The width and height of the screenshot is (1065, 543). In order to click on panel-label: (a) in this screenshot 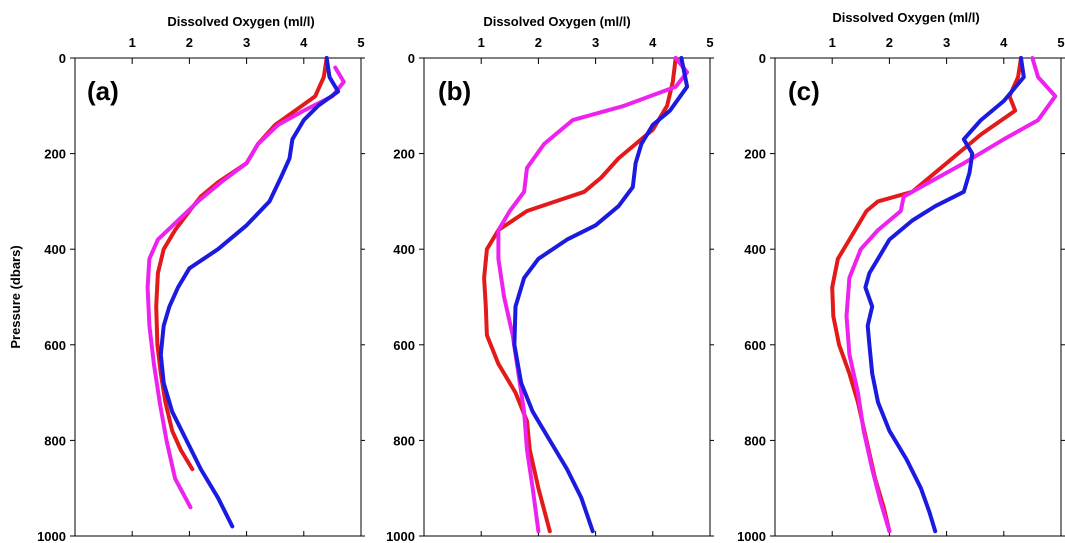, I will do `click(103, 91)`.